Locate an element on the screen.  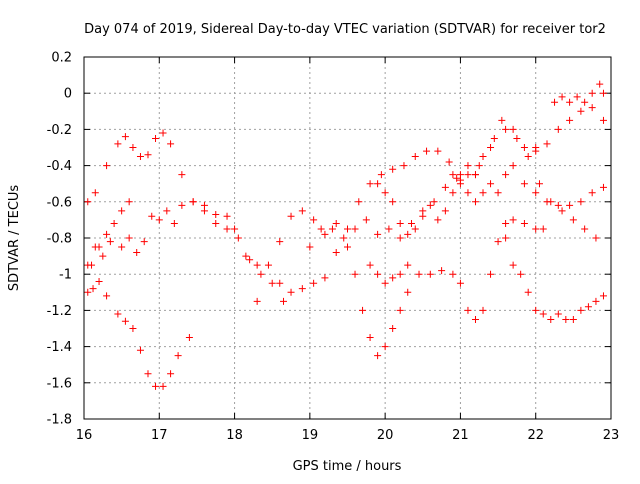
y-tick-label: -1.2 is located at coordinates (59, 311).